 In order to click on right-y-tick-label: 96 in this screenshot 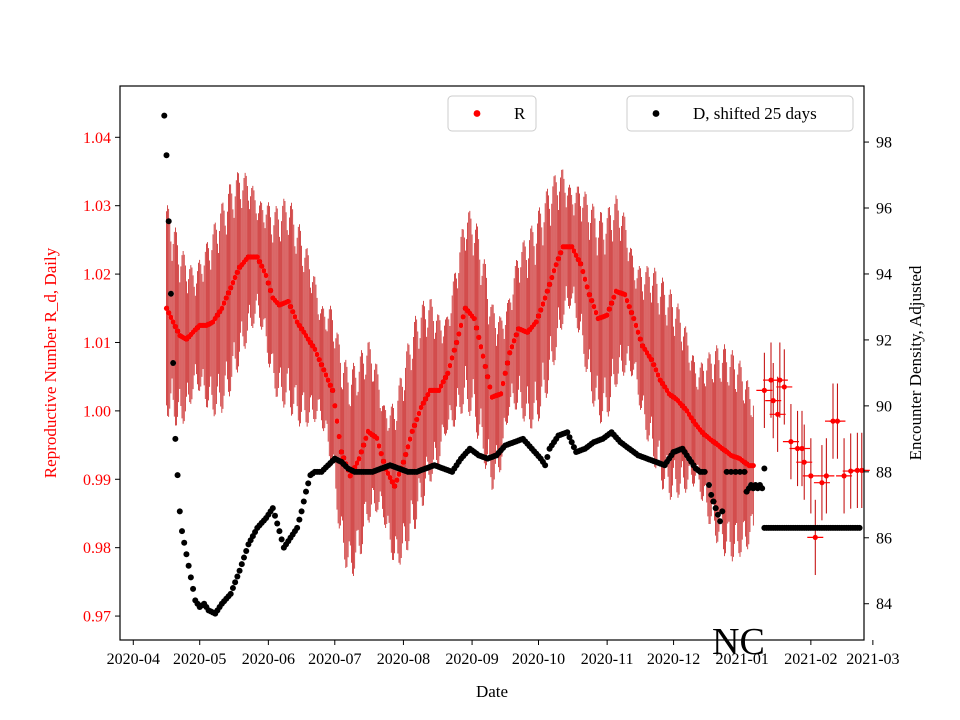, I will do `click(884, 209)`.